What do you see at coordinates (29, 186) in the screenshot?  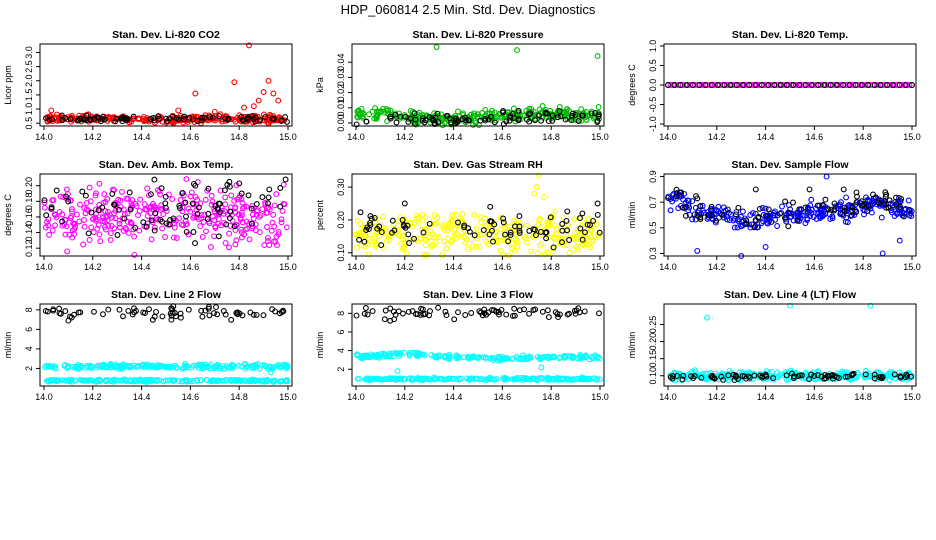 I see `y-tick-label: 0.20` at bounding box center [29, 186].